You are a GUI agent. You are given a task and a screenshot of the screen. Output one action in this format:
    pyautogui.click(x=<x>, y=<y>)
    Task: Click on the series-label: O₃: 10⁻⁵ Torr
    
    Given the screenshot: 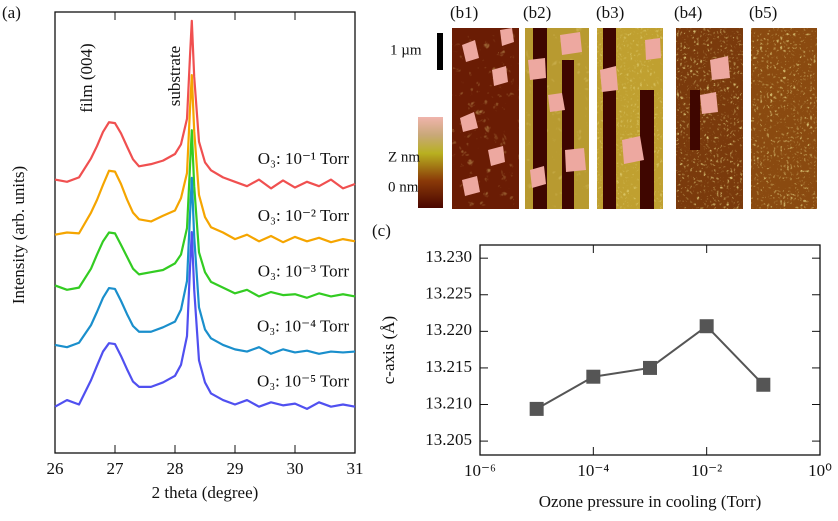 What is the action you would take?
    pyautogui.click(x=303, y=381)
    